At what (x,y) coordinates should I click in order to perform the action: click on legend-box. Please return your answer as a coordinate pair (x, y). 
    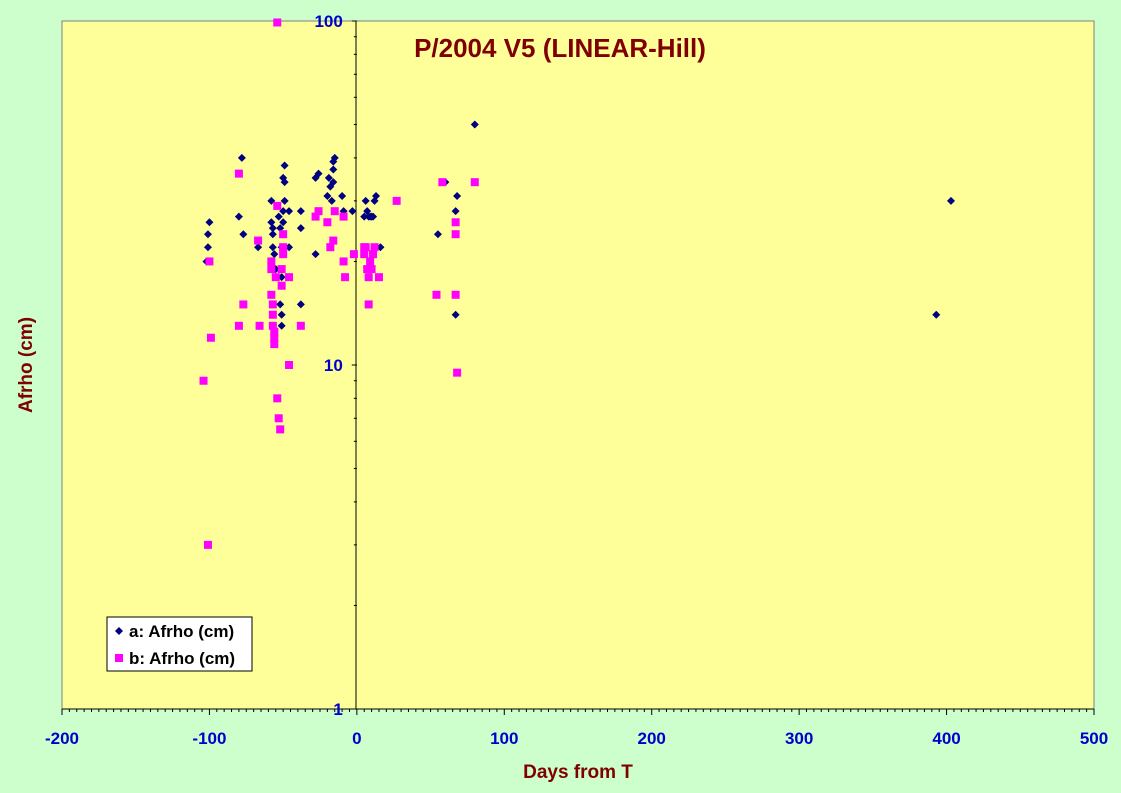
    Looking at the image, I should click on (179, 644).